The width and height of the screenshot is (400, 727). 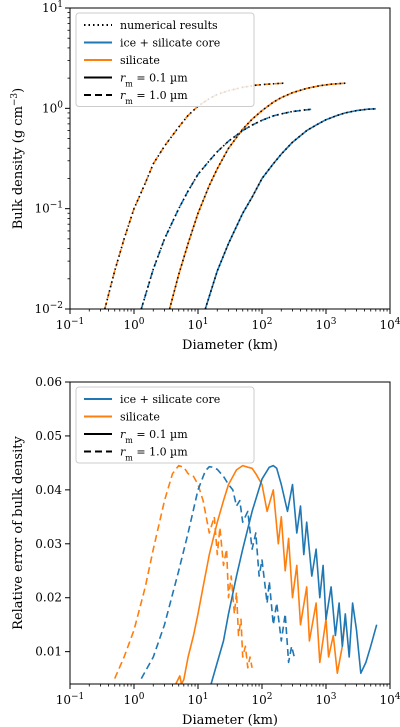 What do you see at coordinates (48, 382) in the screenshot?
I see `y-tick-label: 0.06` at bounding box center [48, 382].